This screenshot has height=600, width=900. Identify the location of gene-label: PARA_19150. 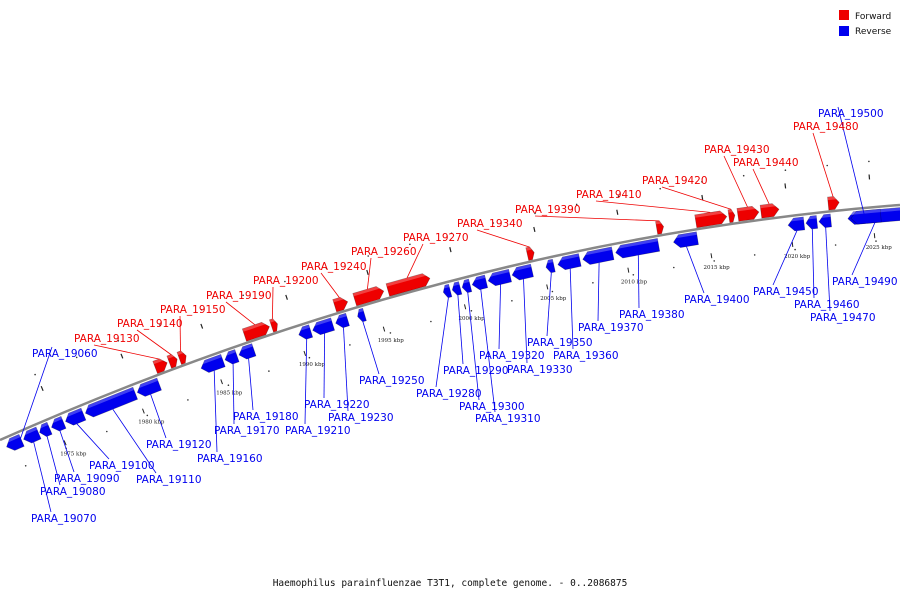
(193, 310).